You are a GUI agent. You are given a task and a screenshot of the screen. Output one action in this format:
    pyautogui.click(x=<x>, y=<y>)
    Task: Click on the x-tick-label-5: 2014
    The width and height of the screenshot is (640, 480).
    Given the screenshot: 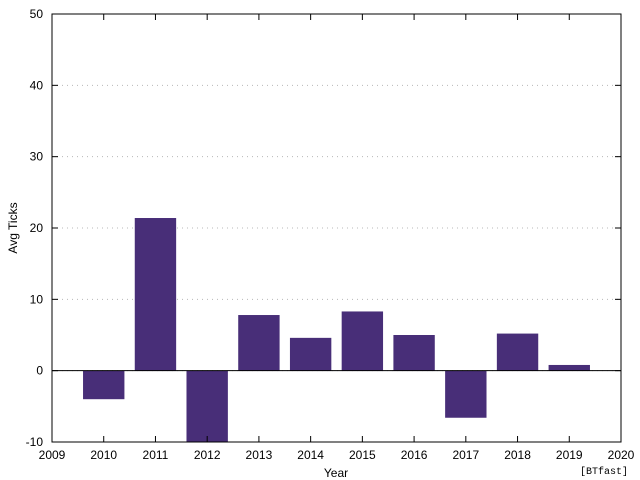 What is the action you would take?
    pyautogui.click(x=310, y=455)
    